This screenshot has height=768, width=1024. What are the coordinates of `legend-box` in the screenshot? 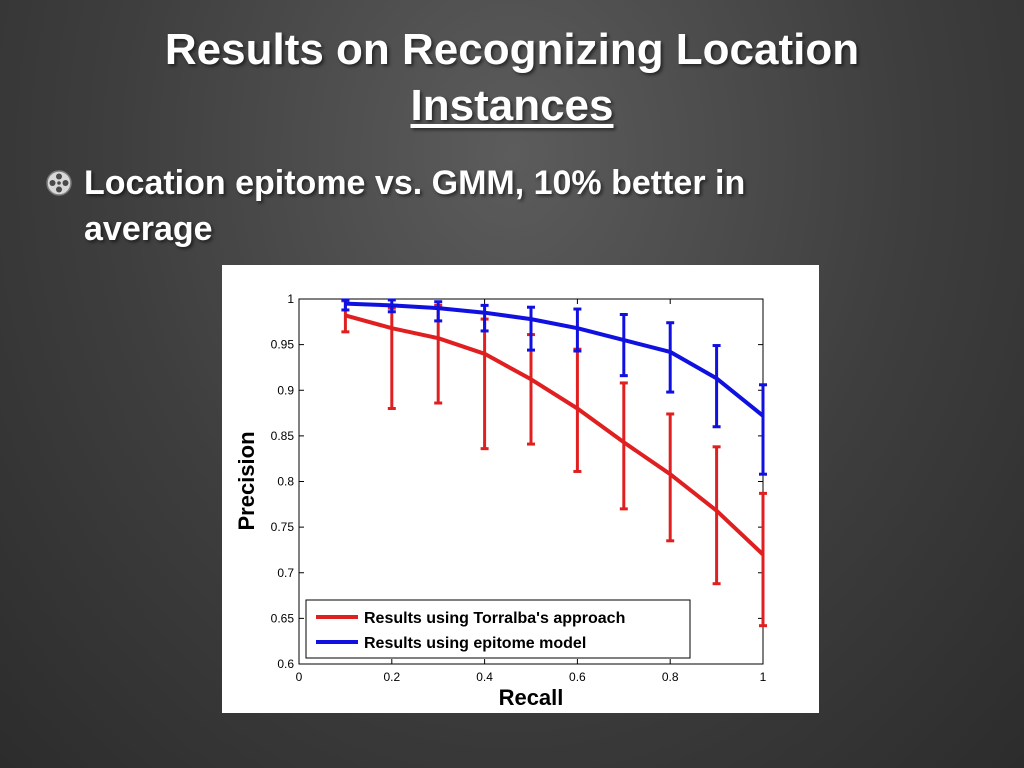 It's located at (498, 629).